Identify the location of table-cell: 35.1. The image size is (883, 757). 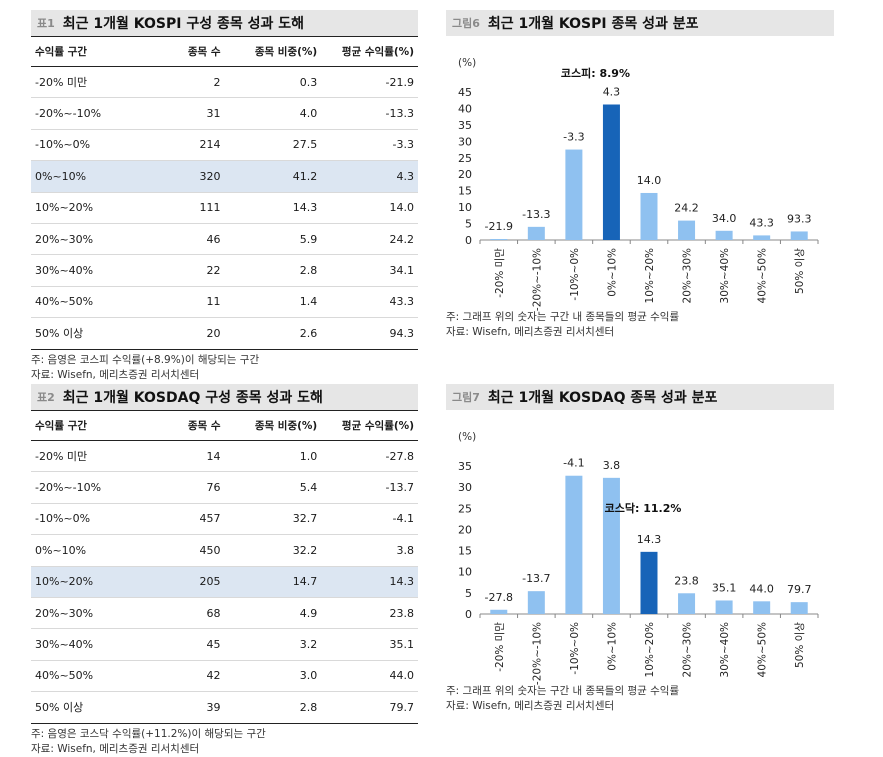
(369, 644).